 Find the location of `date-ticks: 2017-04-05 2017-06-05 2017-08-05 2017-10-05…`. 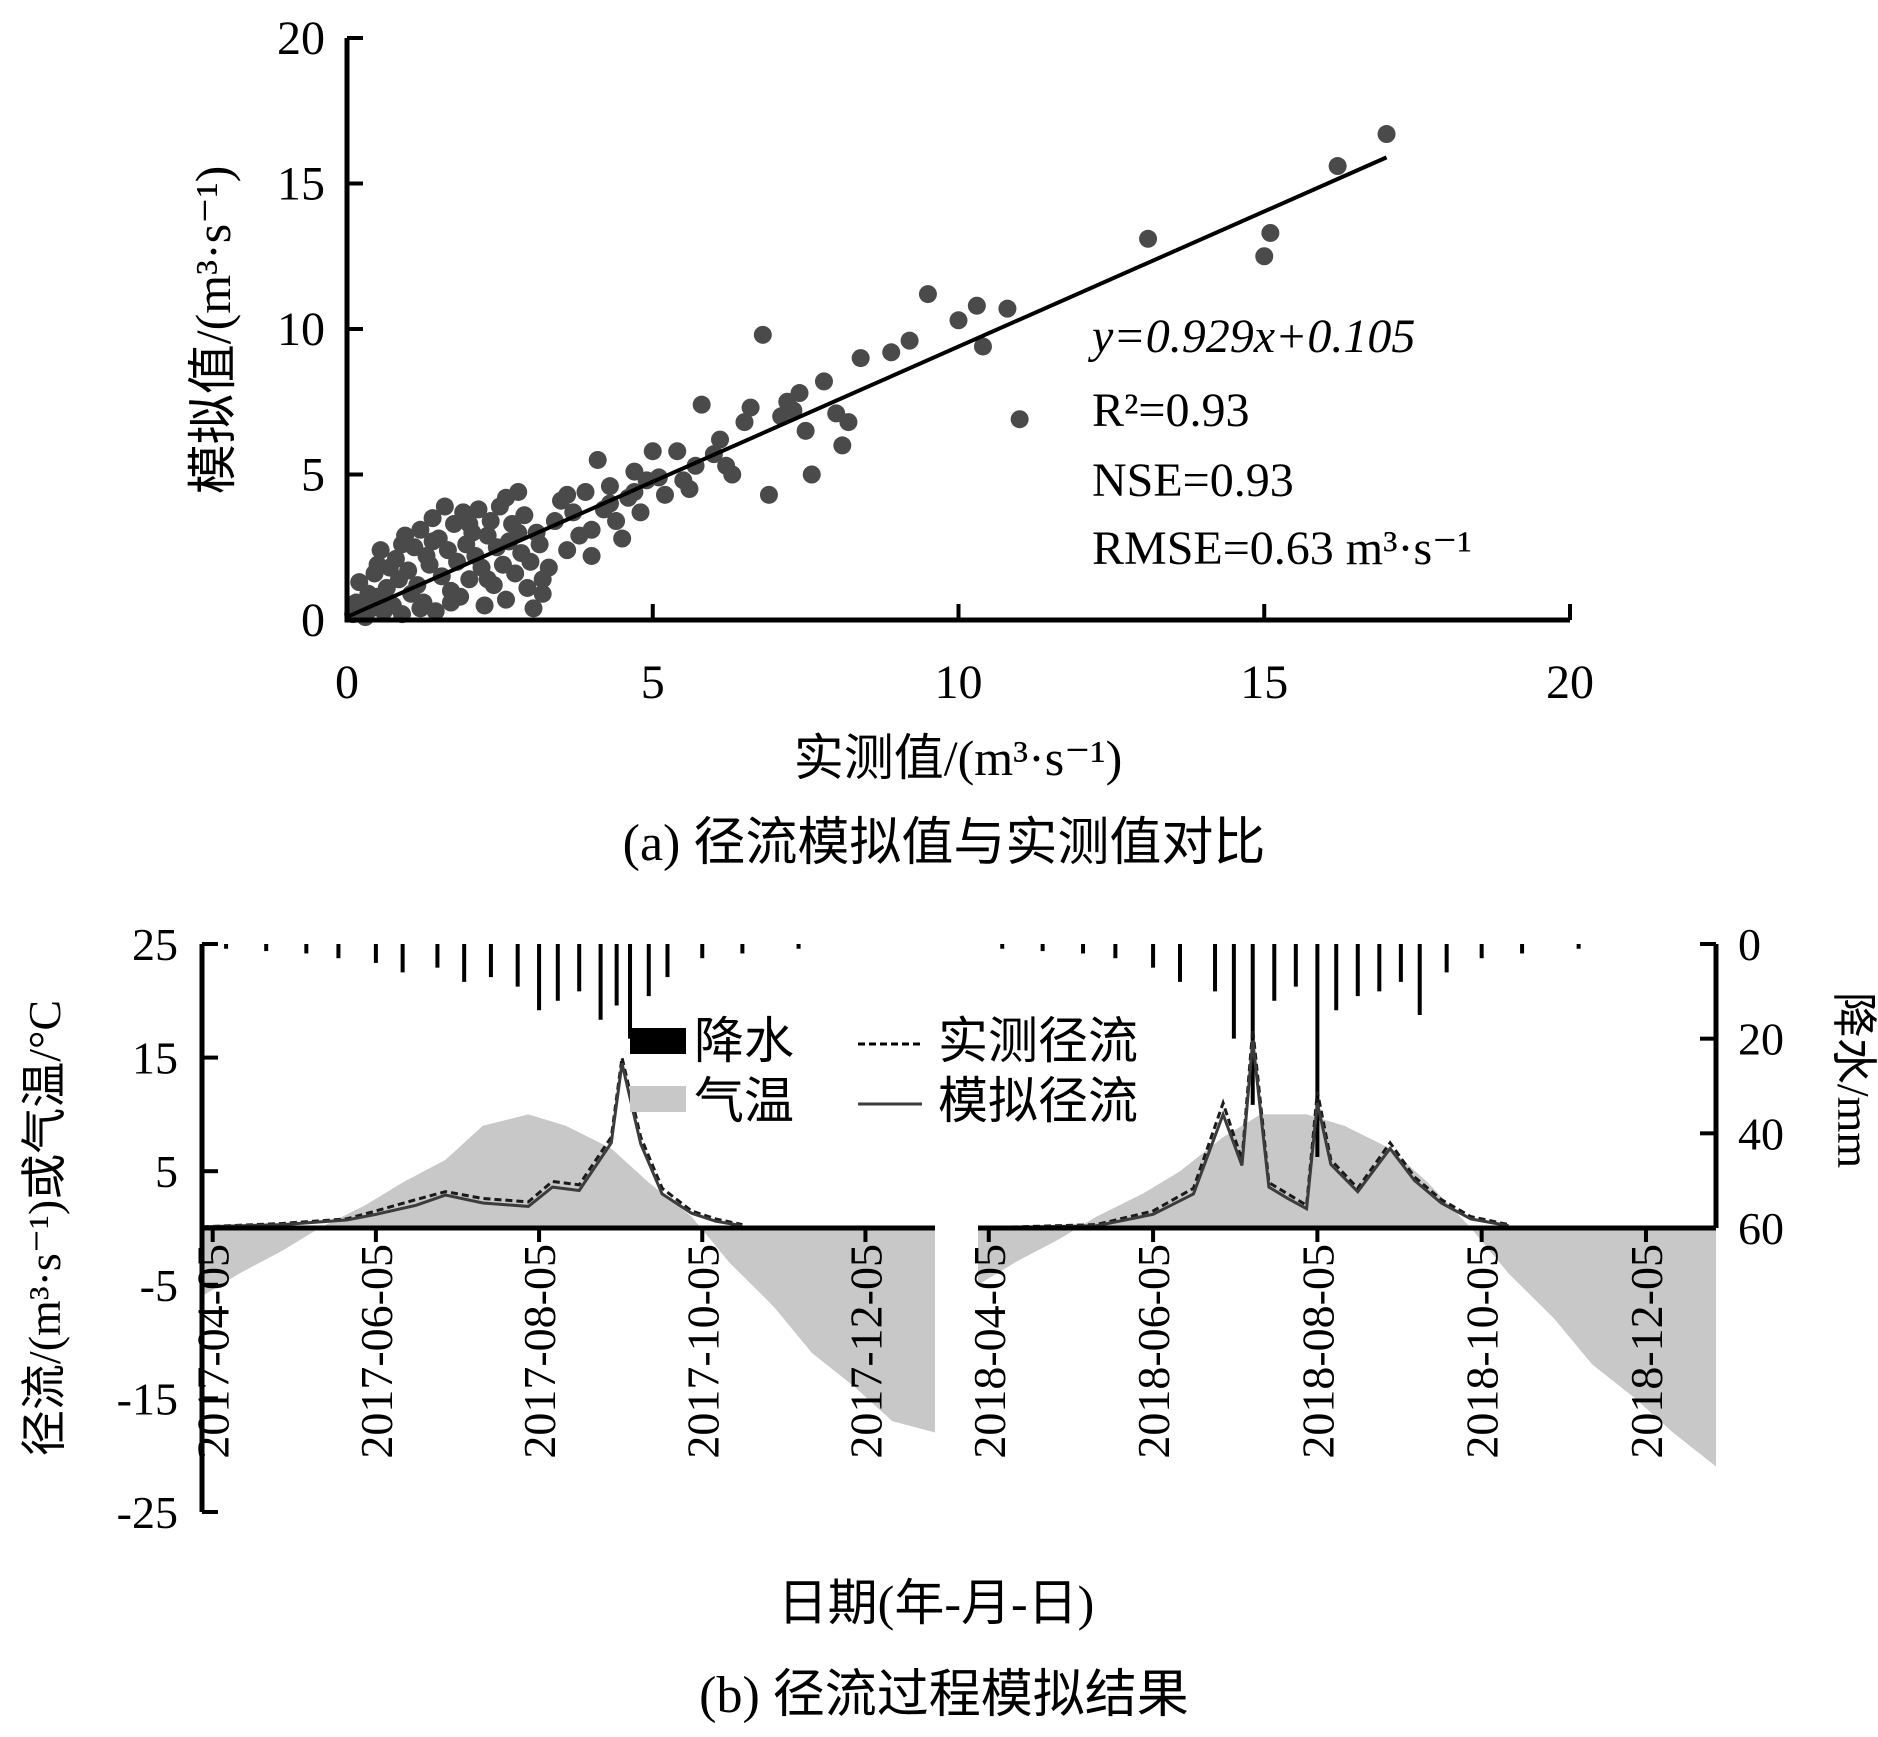

date-ticks: 2017-04-05 2017-06-05 2017-08-05 2017-10-05… is located at coordinates (930, 1343).